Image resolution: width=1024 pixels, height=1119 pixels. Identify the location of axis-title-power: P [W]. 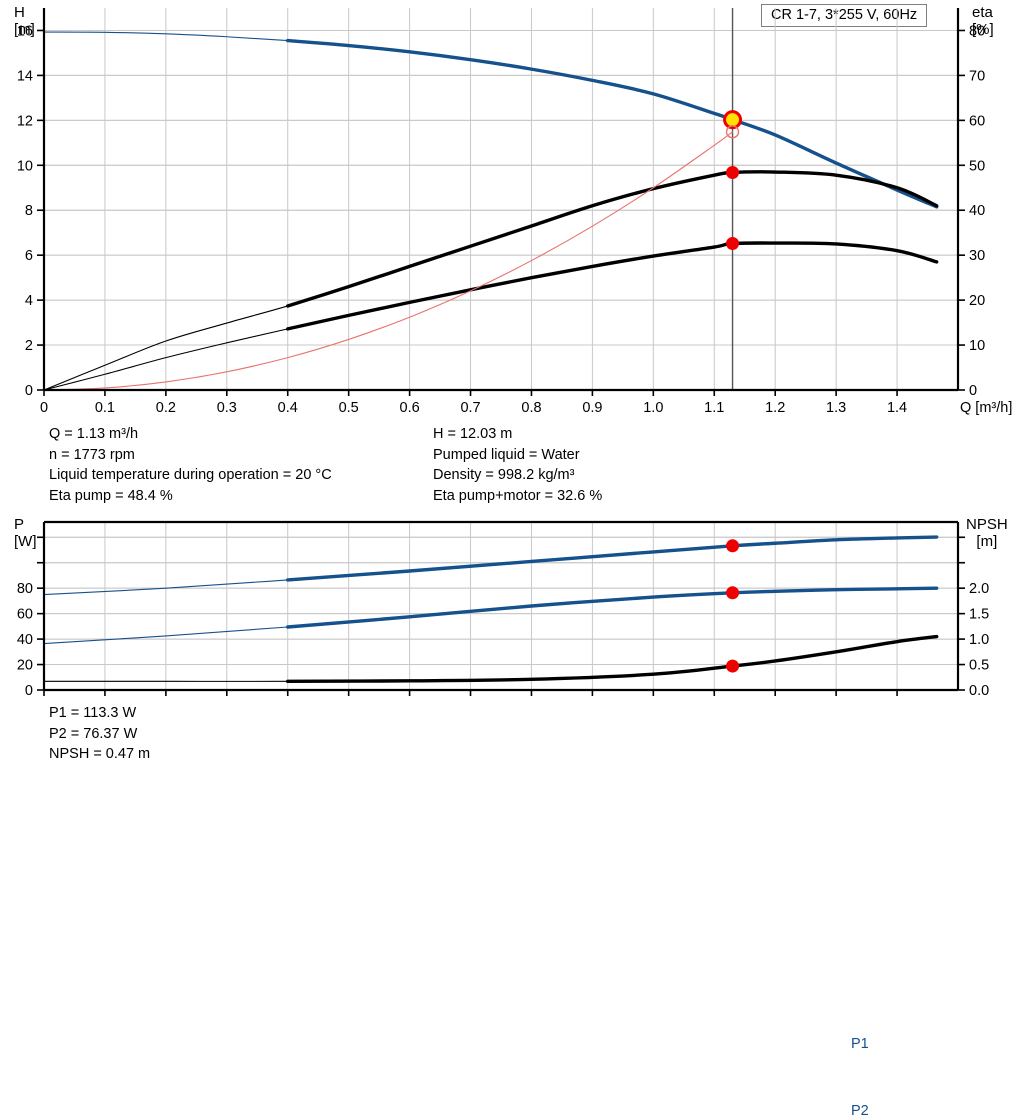
(25, 533).